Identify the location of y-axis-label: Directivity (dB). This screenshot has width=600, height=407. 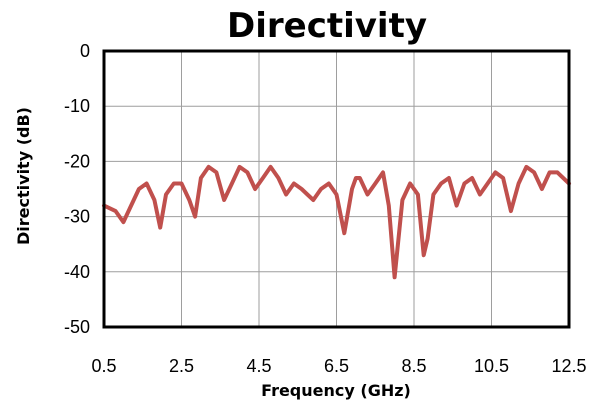
(23, 176).